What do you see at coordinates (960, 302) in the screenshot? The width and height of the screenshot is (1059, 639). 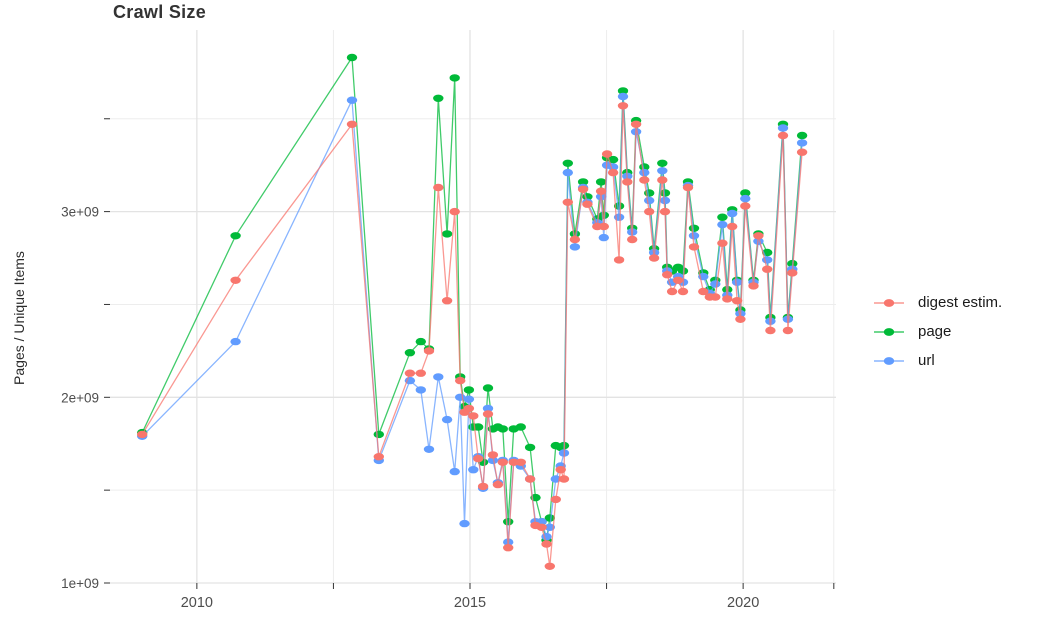 I see `legend-label-digest-estim: digest estim.` at bounding box center [960, 302].